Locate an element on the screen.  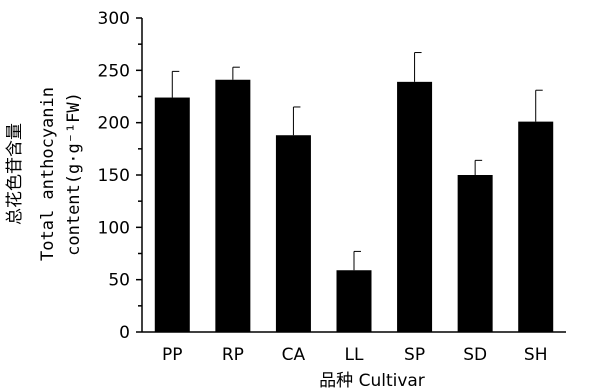
y-axis-title-unit: content(g·g⁻¹FW) is located at coordinates (74, 174).